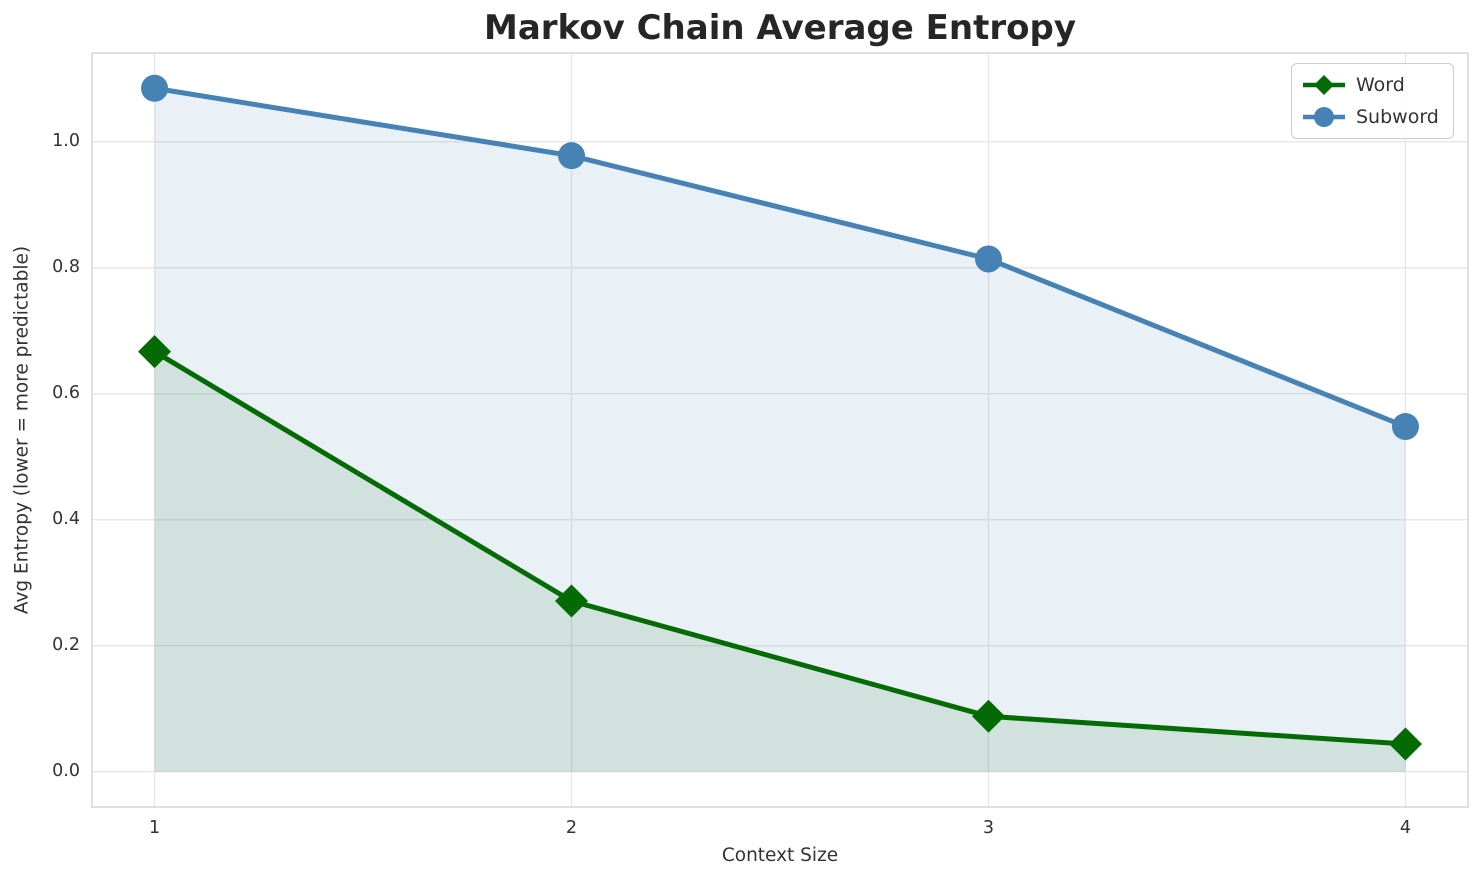 The image size is (1484, 885). What do you see at coordinates (22, 430) in the screenshot?
I see `y-axis-label: Avg Entropy (lower = more predictable)` at bounding box center [22, 430].